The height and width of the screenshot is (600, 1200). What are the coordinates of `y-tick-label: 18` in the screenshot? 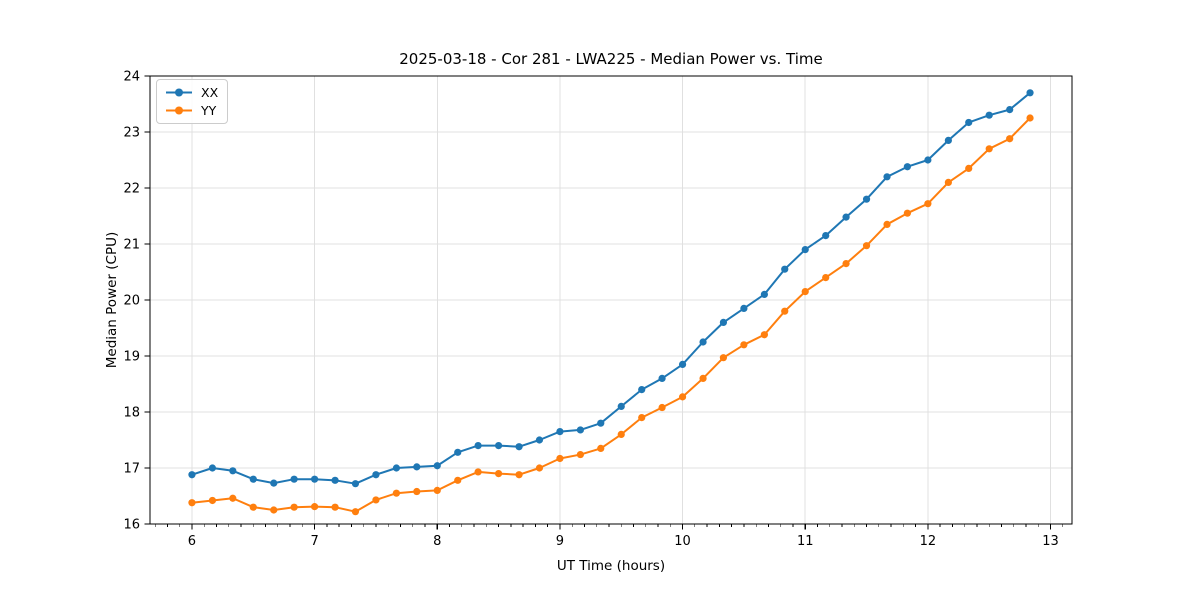 It's located at (131, 413).